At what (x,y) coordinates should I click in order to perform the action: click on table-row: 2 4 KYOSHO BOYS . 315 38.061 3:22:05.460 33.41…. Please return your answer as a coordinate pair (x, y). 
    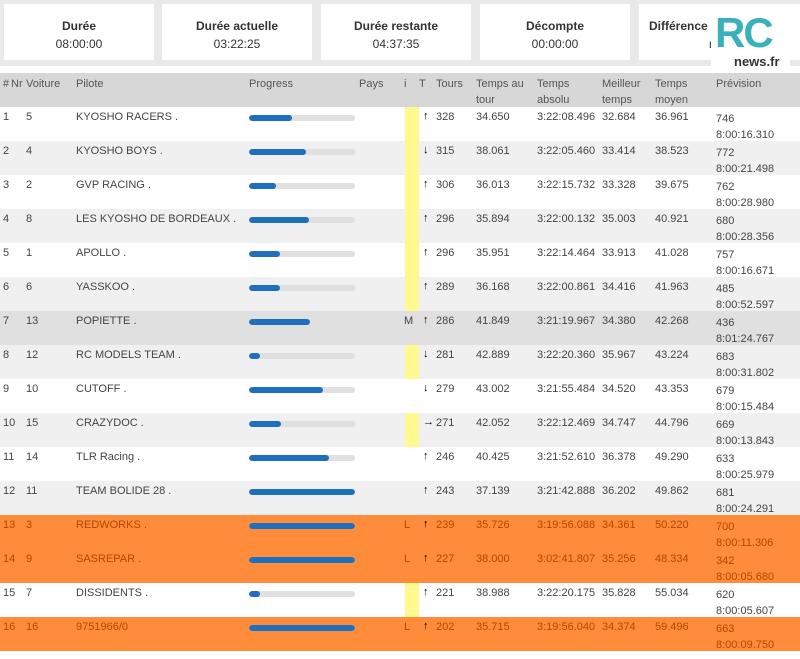
    Looking at the image, I should click on (400, 158).